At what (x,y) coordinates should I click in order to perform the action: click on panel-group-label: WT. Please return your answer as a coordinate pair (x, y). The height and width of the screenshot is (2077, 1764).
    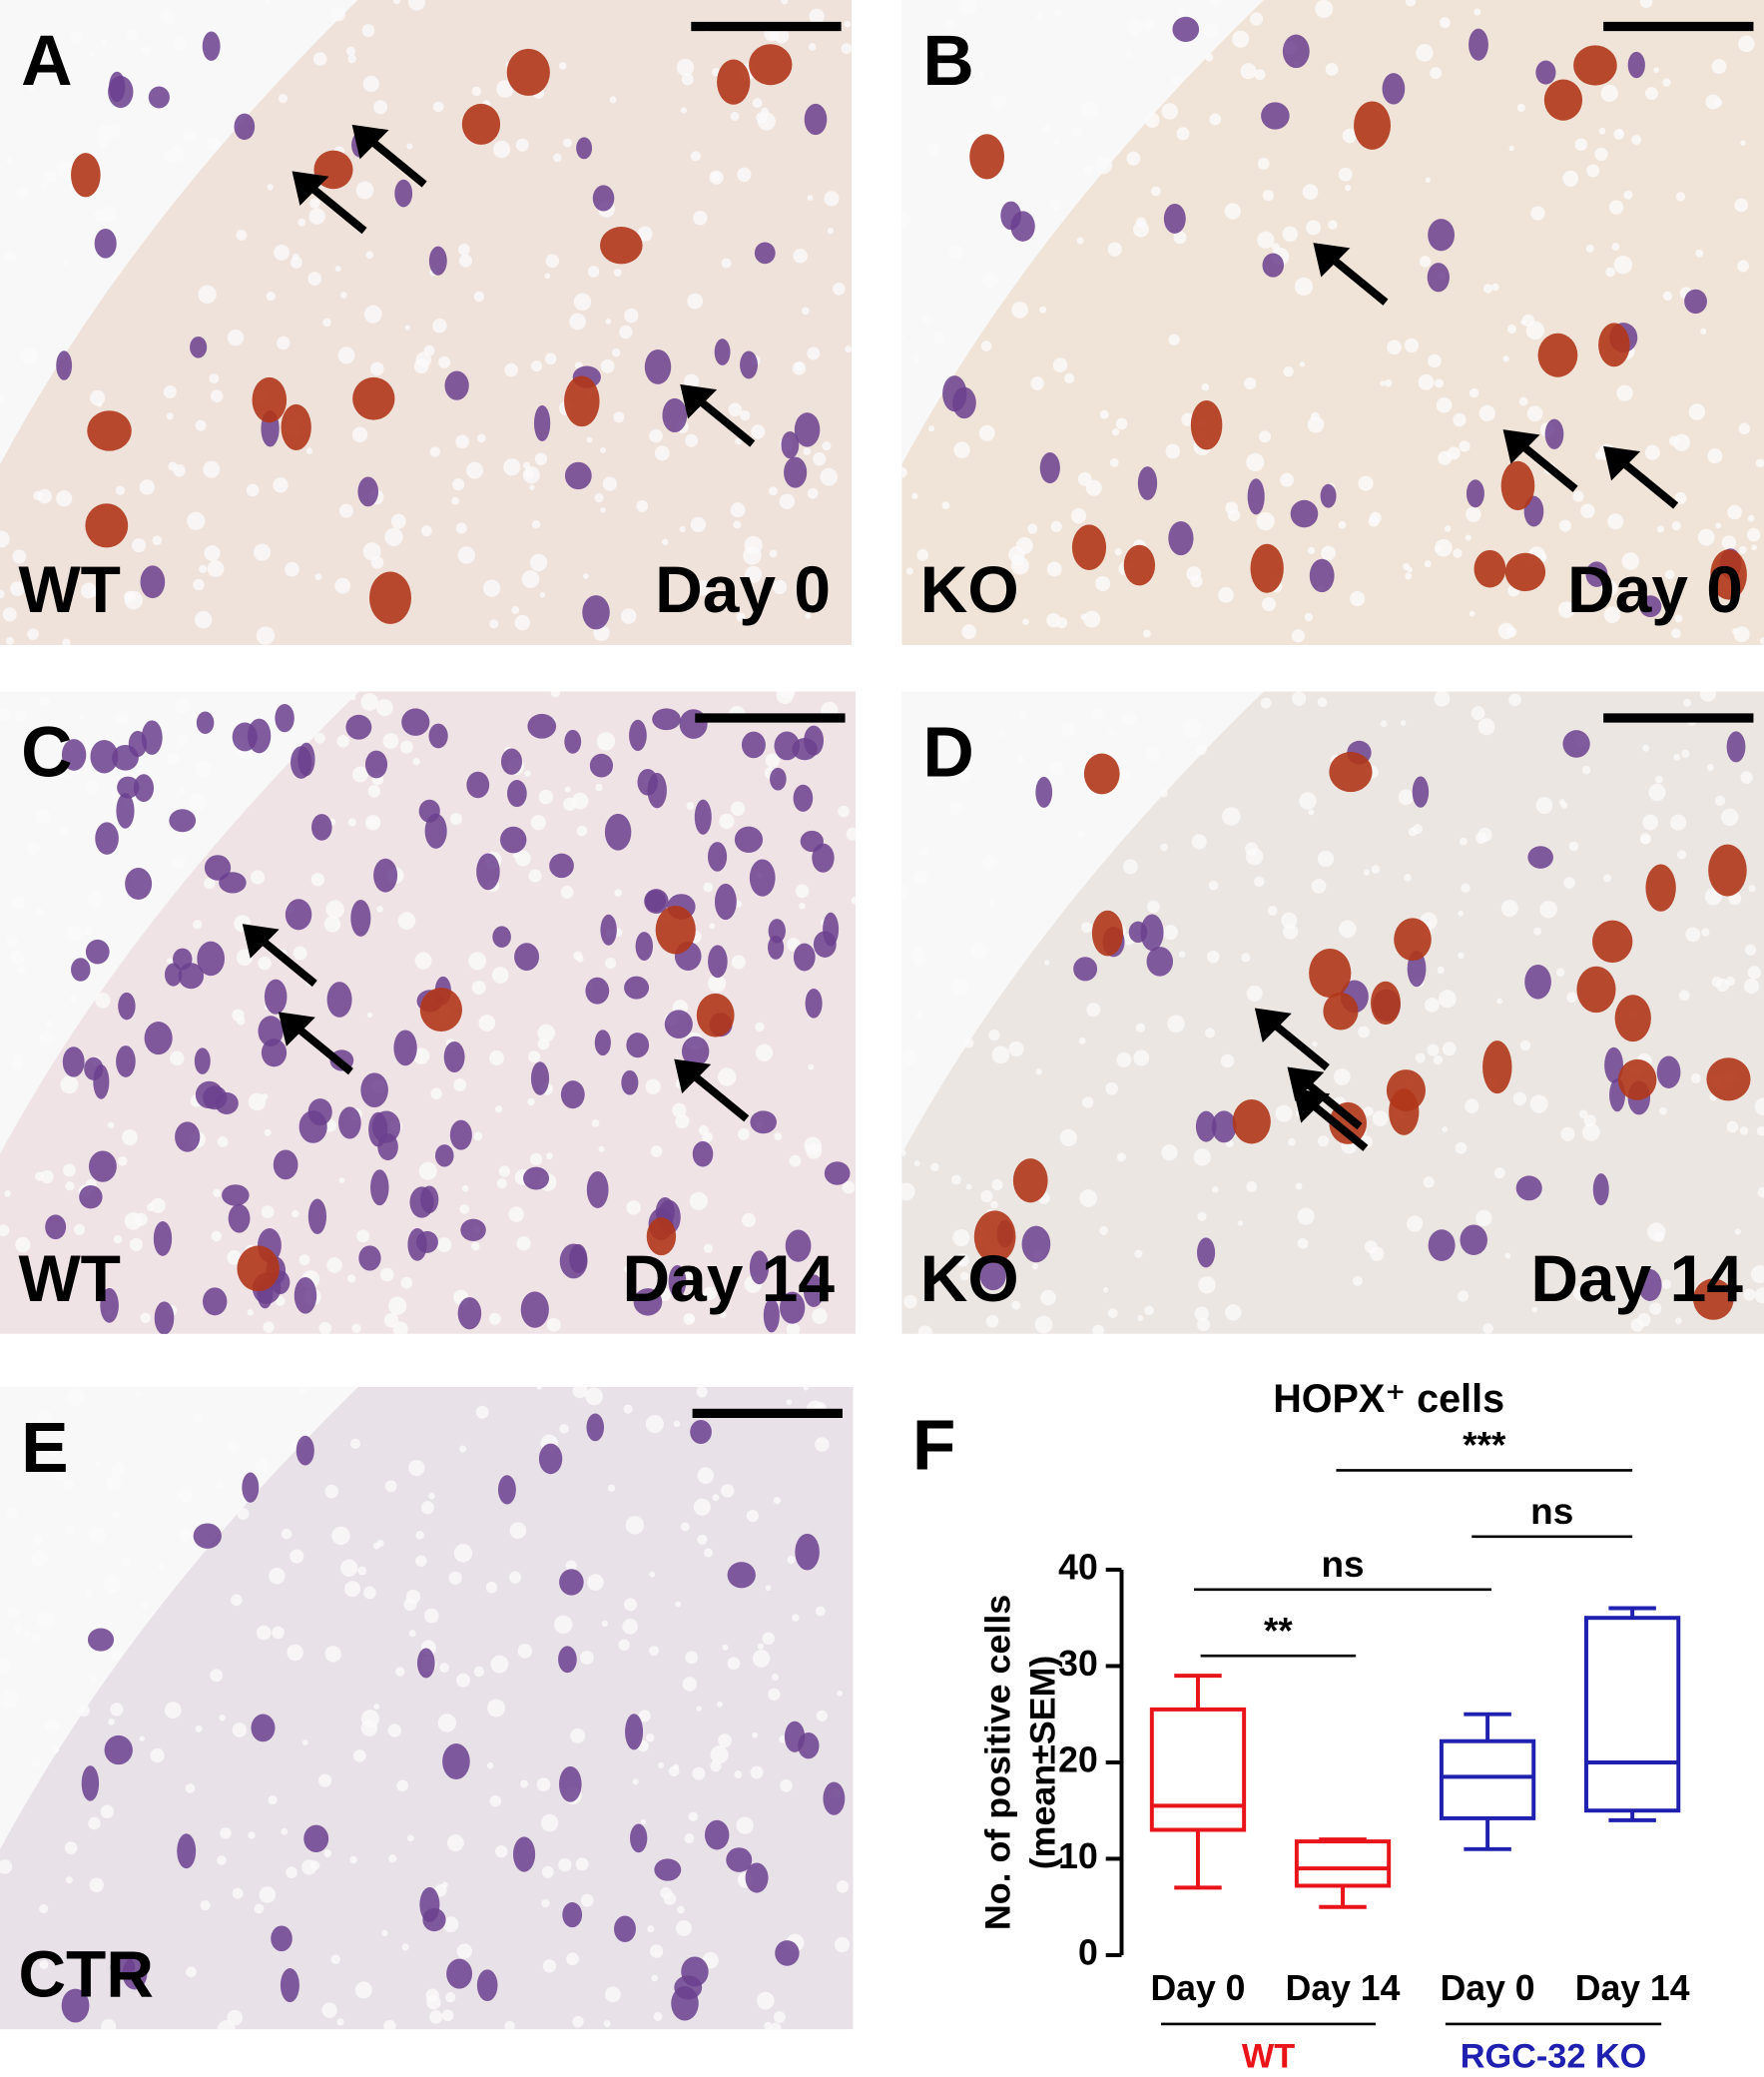
    Looking at the image, I should click on (69, 590).